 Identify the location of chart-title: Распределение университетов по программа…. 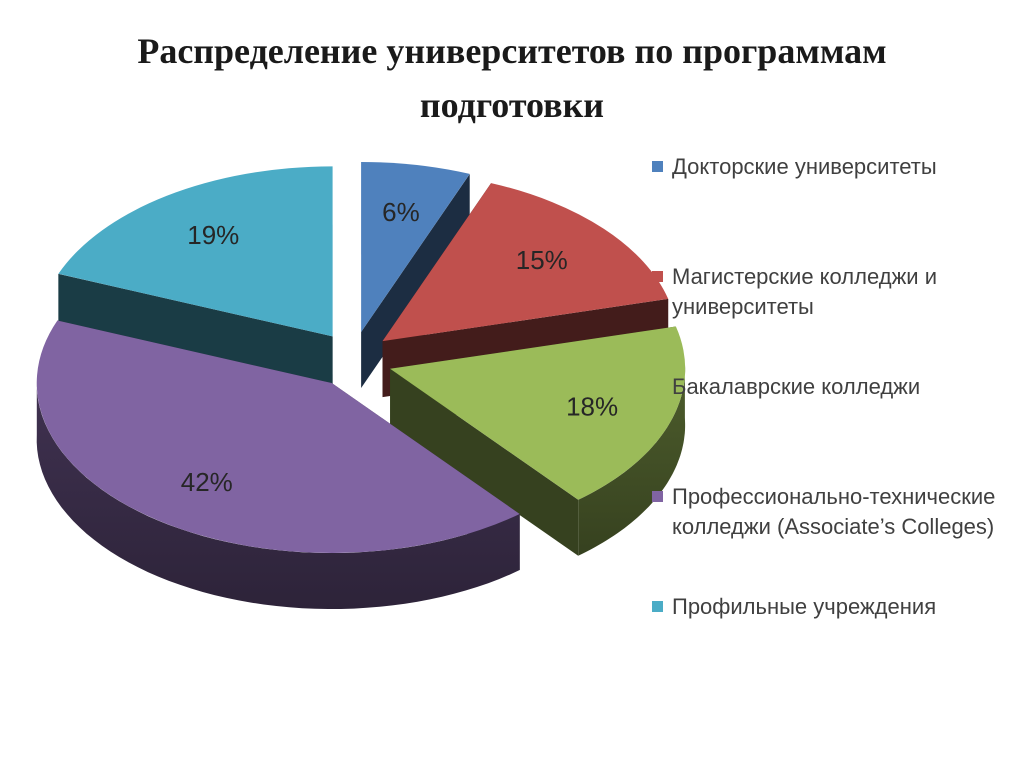
(512, 78).